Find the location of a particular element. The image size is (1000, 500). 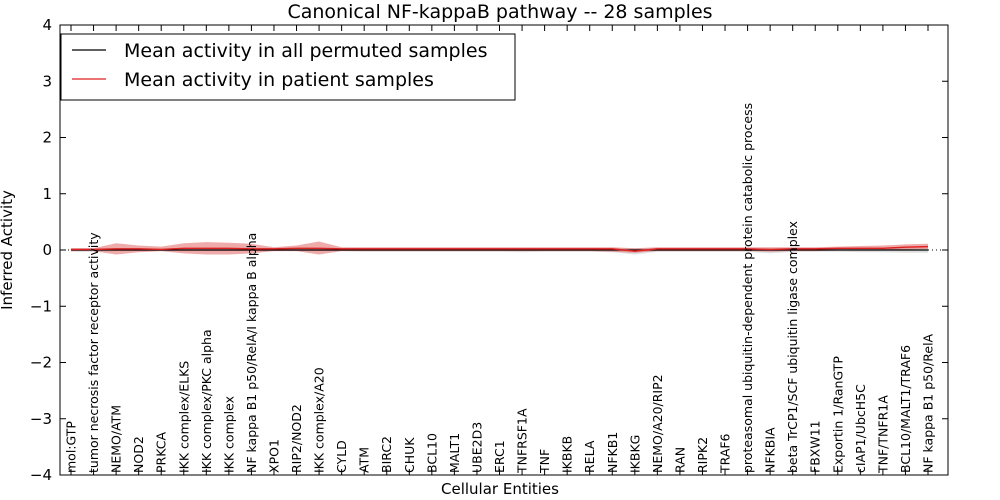

category-label: IKK complex is located at coordinates (228, 434).